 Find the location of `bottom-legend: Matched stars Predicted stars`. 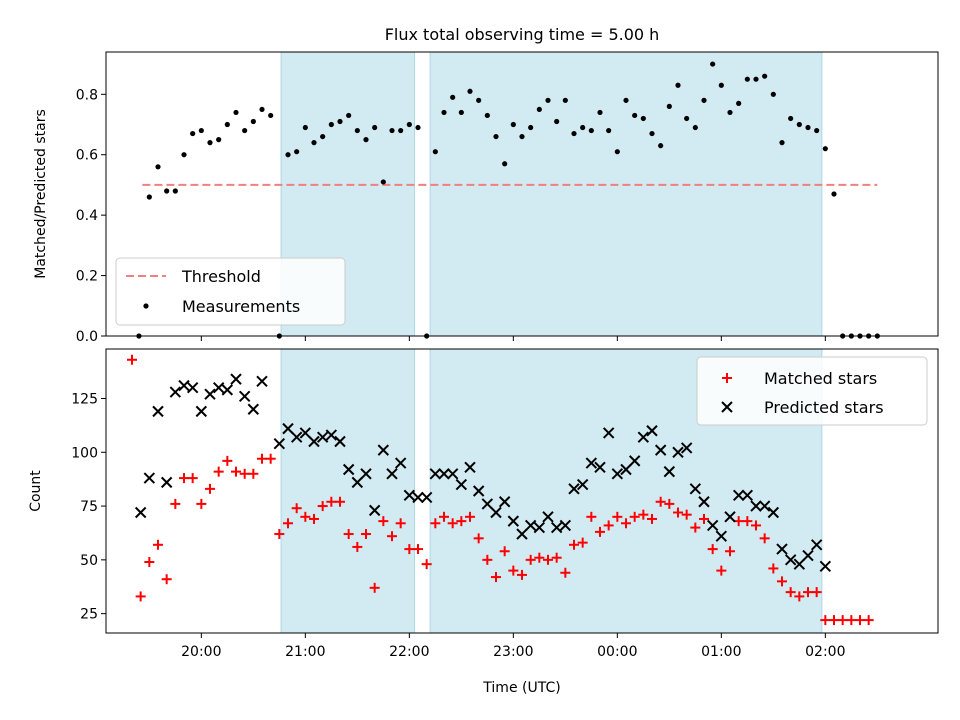

bottom-legend: Matched stars Predicted stars is located at coordinates (812, 391).